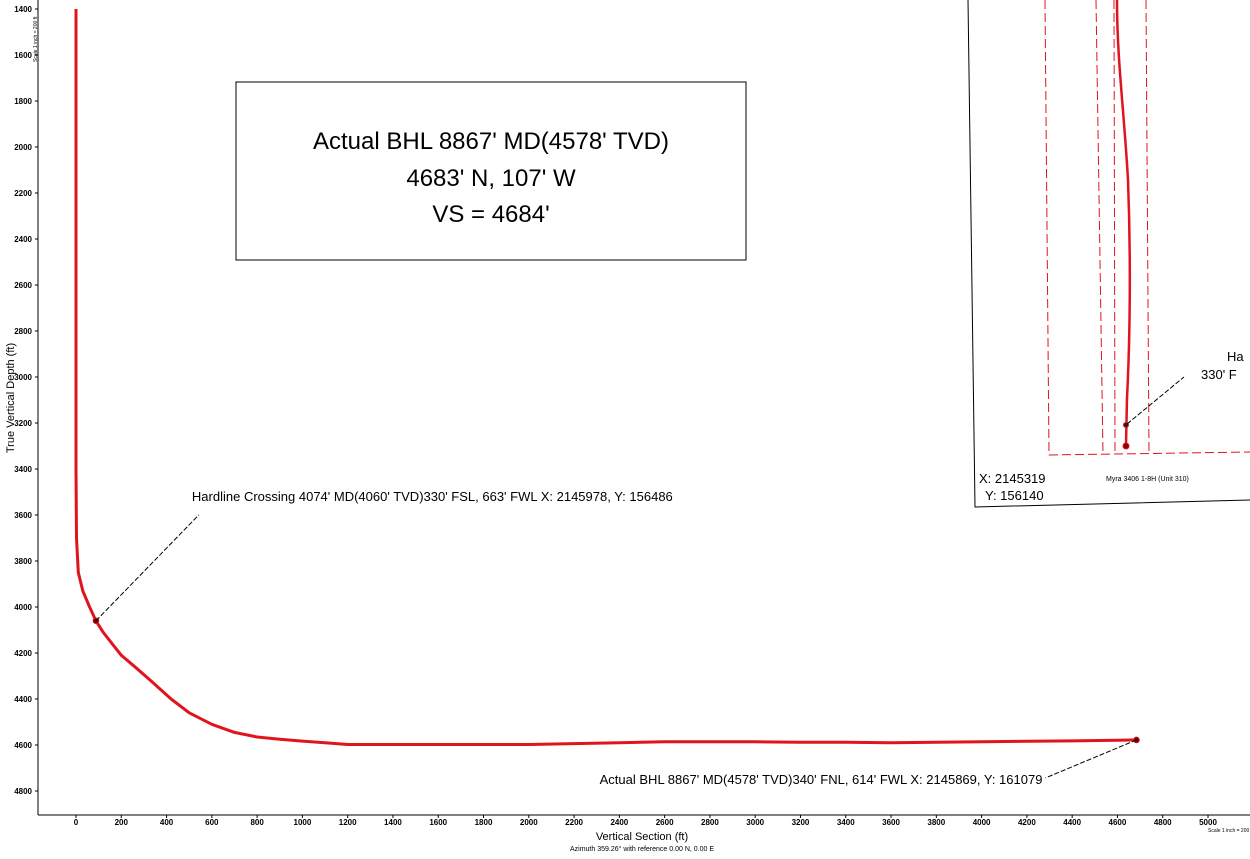 The image size is (1250, 859). Describe the element at coordinates (1072, 822) in the screenshot. I see `x-tick-label: 4400` at that location.